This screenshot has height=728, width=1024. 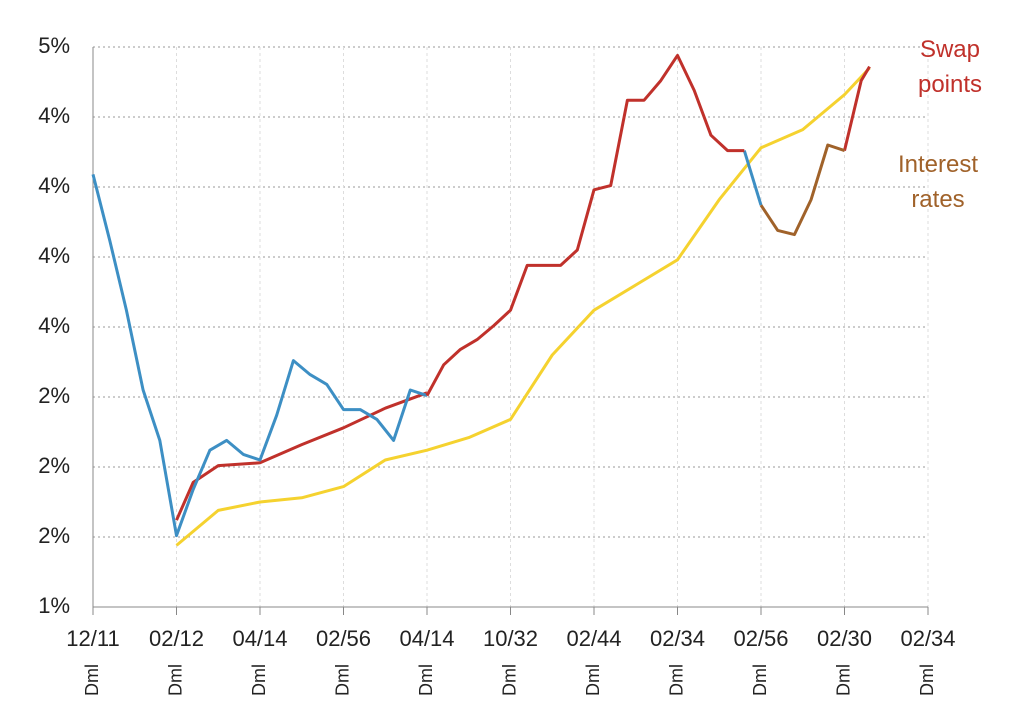 What do you see at coordinates (92, 638) in the screenshot?
I see `x-tick-label: 12/11` at bounding box center [92, 638].